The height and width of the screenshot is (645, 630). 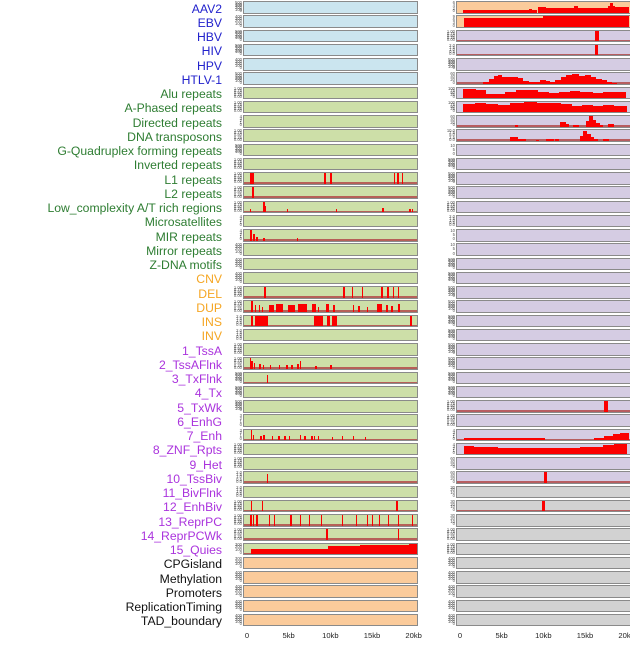 What do you see at coordinates (330, 363) in the screenshot?
I see `track-left-2-tssaflnk` at bounding box center [330, 363].